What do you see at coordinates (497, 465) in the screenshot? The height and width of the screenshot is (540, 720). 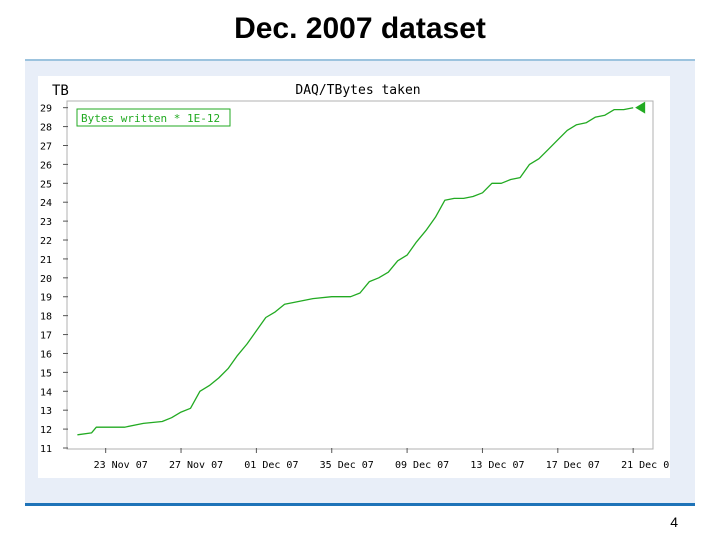 I see `x-tick-label: 13 Dec 07` at bounding box center [497, 465].